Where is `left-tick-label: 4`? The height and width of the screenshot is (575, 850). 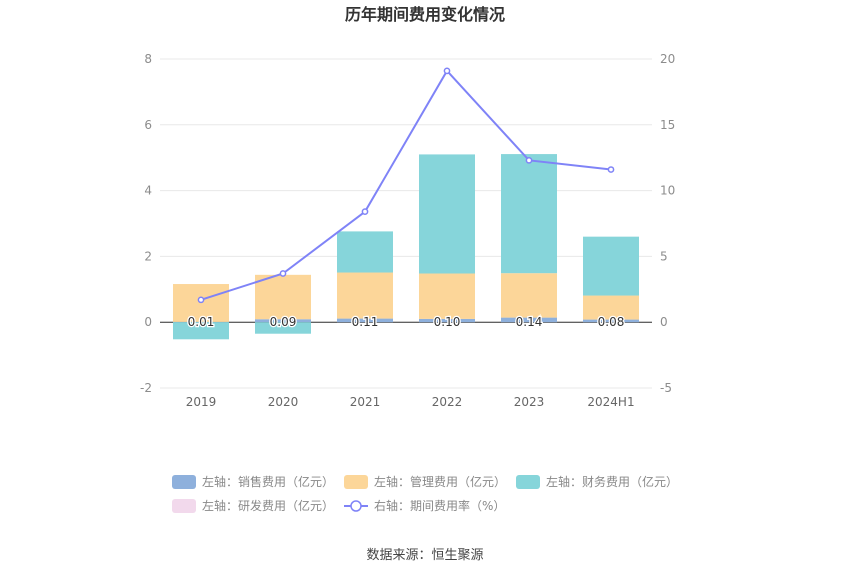
left-tick-label: 4 is located at coordinates (148, 191).